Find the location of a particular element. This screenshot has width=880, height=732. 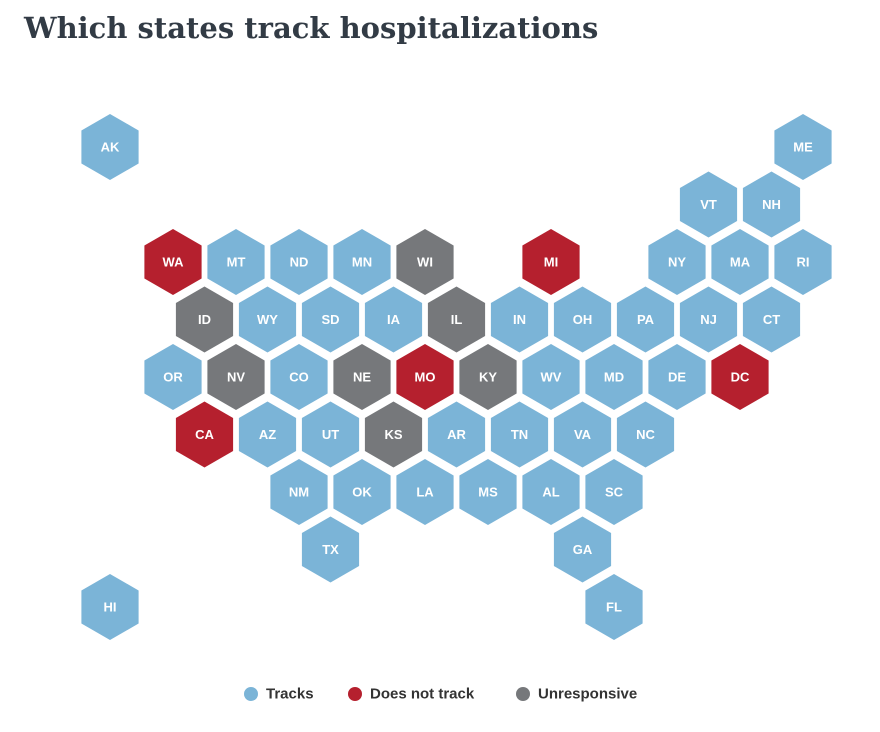

state-label: ND is located at coordinates (299, 262).